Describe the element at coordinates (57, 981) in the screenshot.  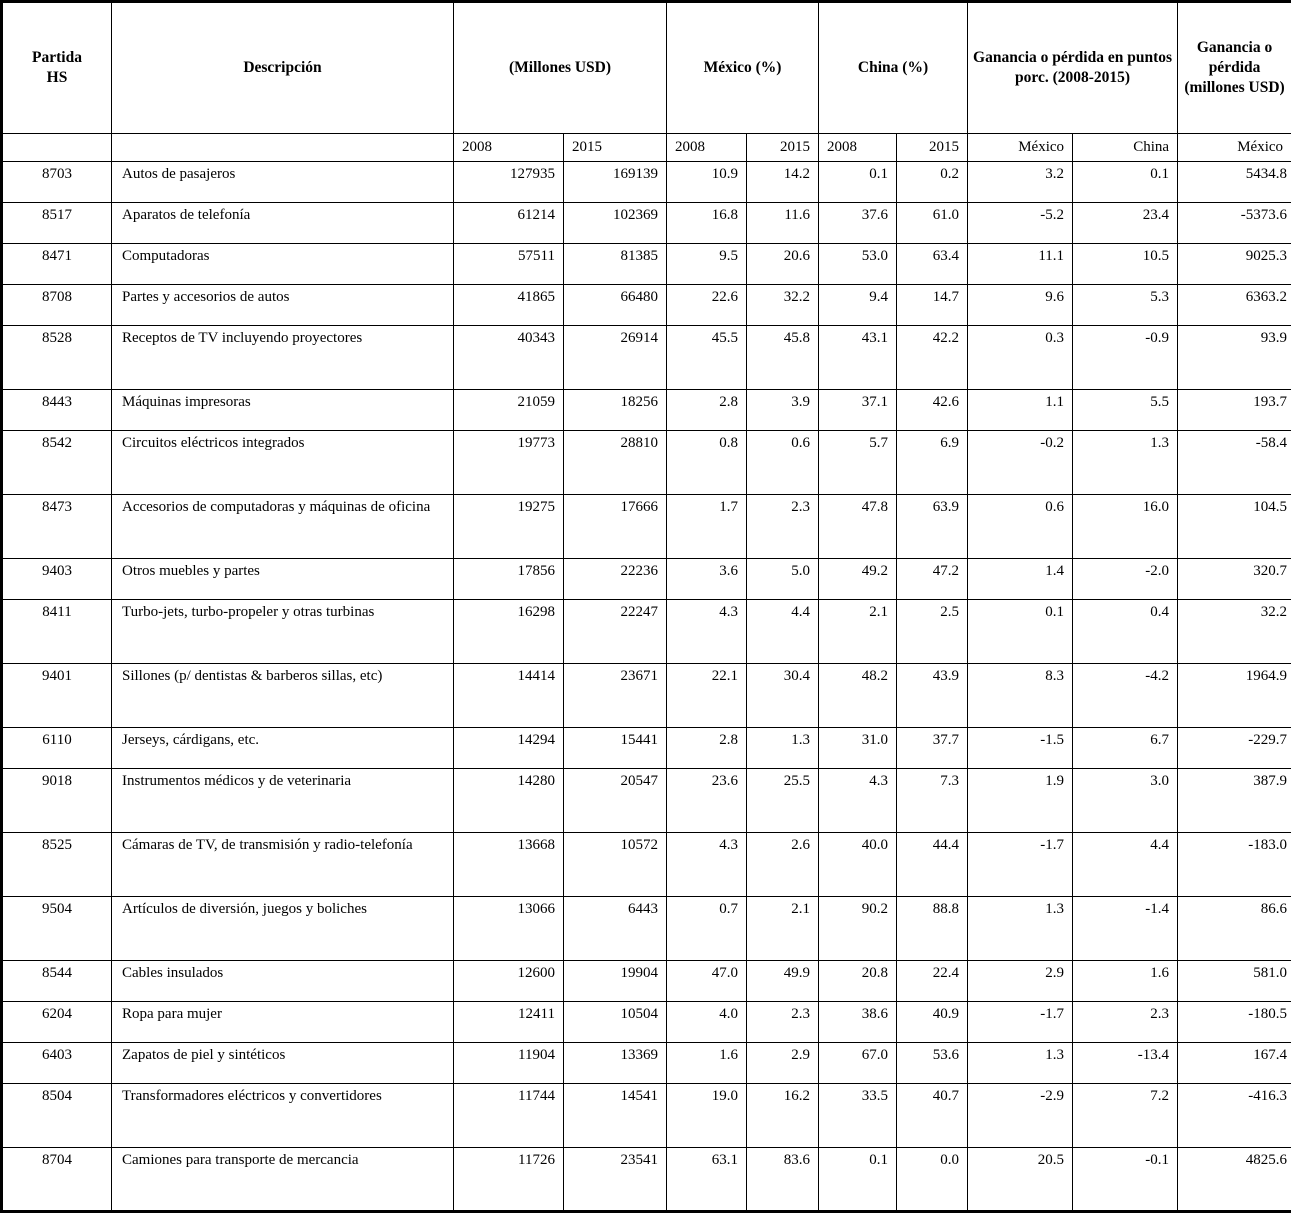
I see `hs-code-cell: 8544` at that location.